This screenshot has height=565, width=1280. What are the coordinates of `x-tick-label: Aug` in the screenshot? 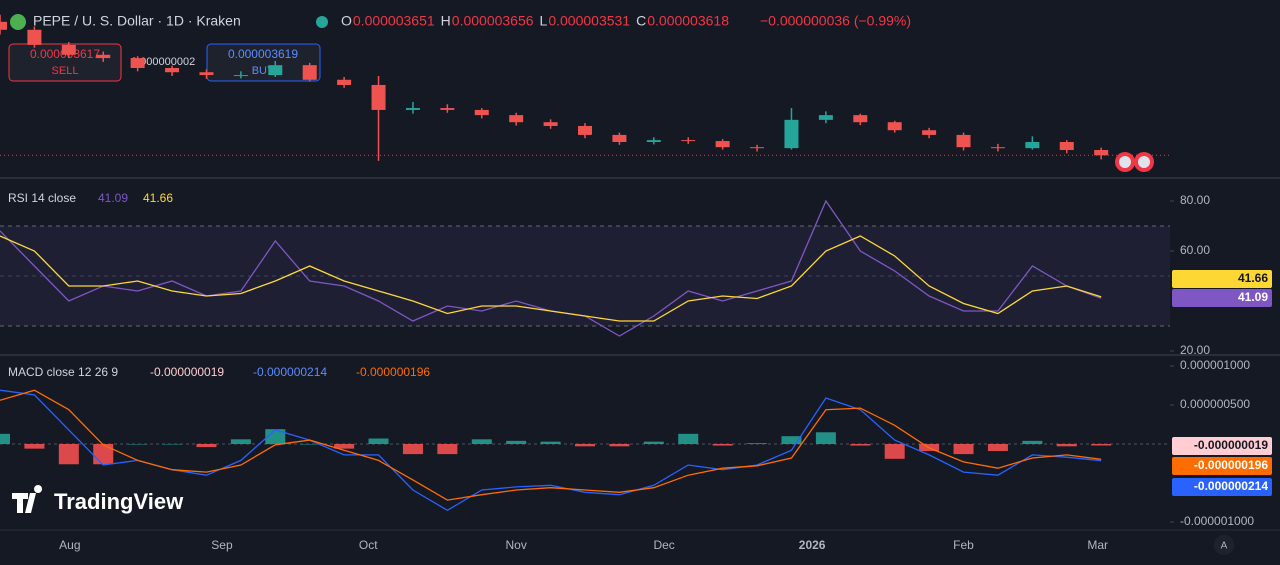 It's located at (69, 545).